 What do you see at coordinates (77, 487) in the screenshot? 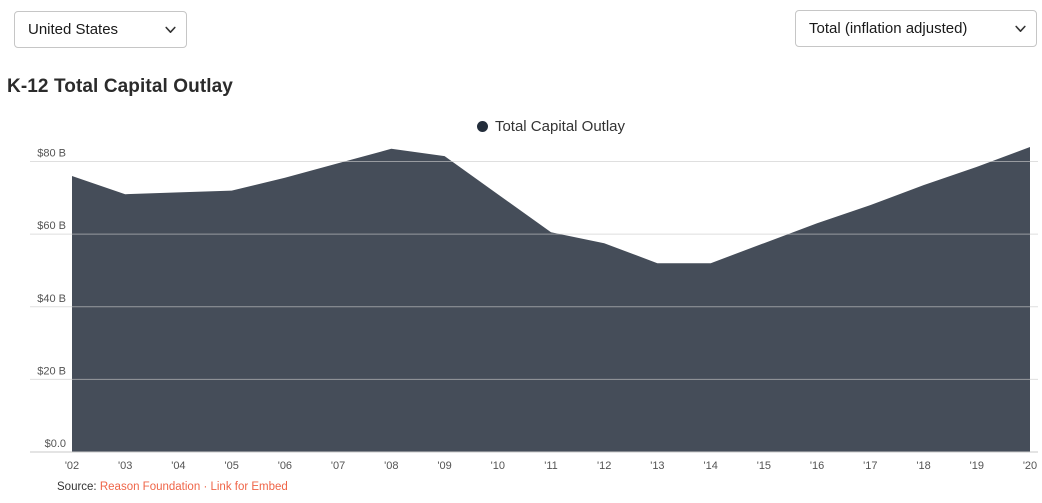
I see `source-prefix: Source:` at bounding box center [77, 487].